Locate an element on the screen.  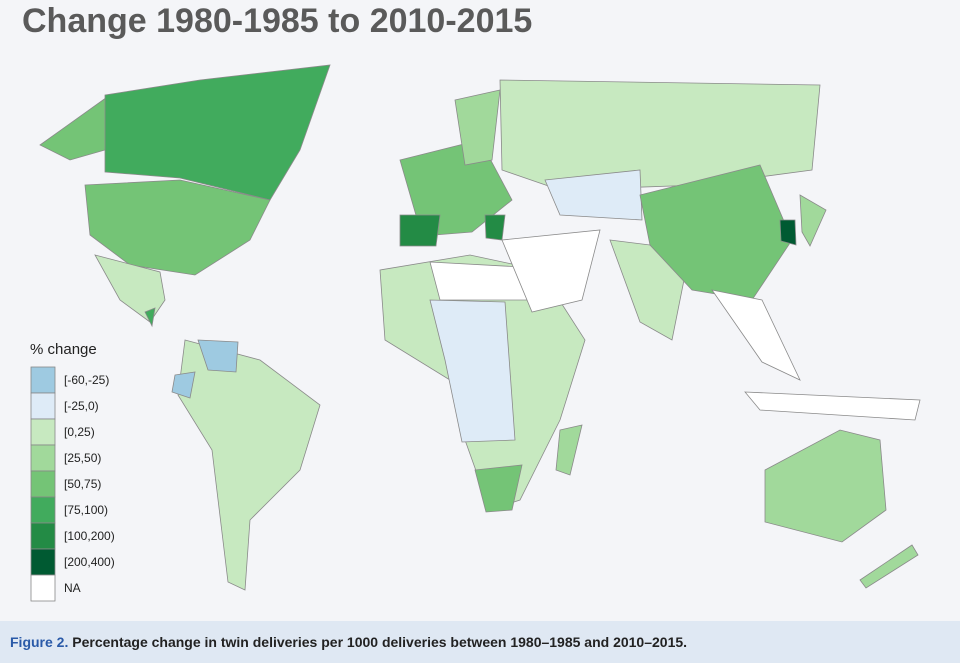
legend-label: [0,25) is located at coordinates (79, 432).